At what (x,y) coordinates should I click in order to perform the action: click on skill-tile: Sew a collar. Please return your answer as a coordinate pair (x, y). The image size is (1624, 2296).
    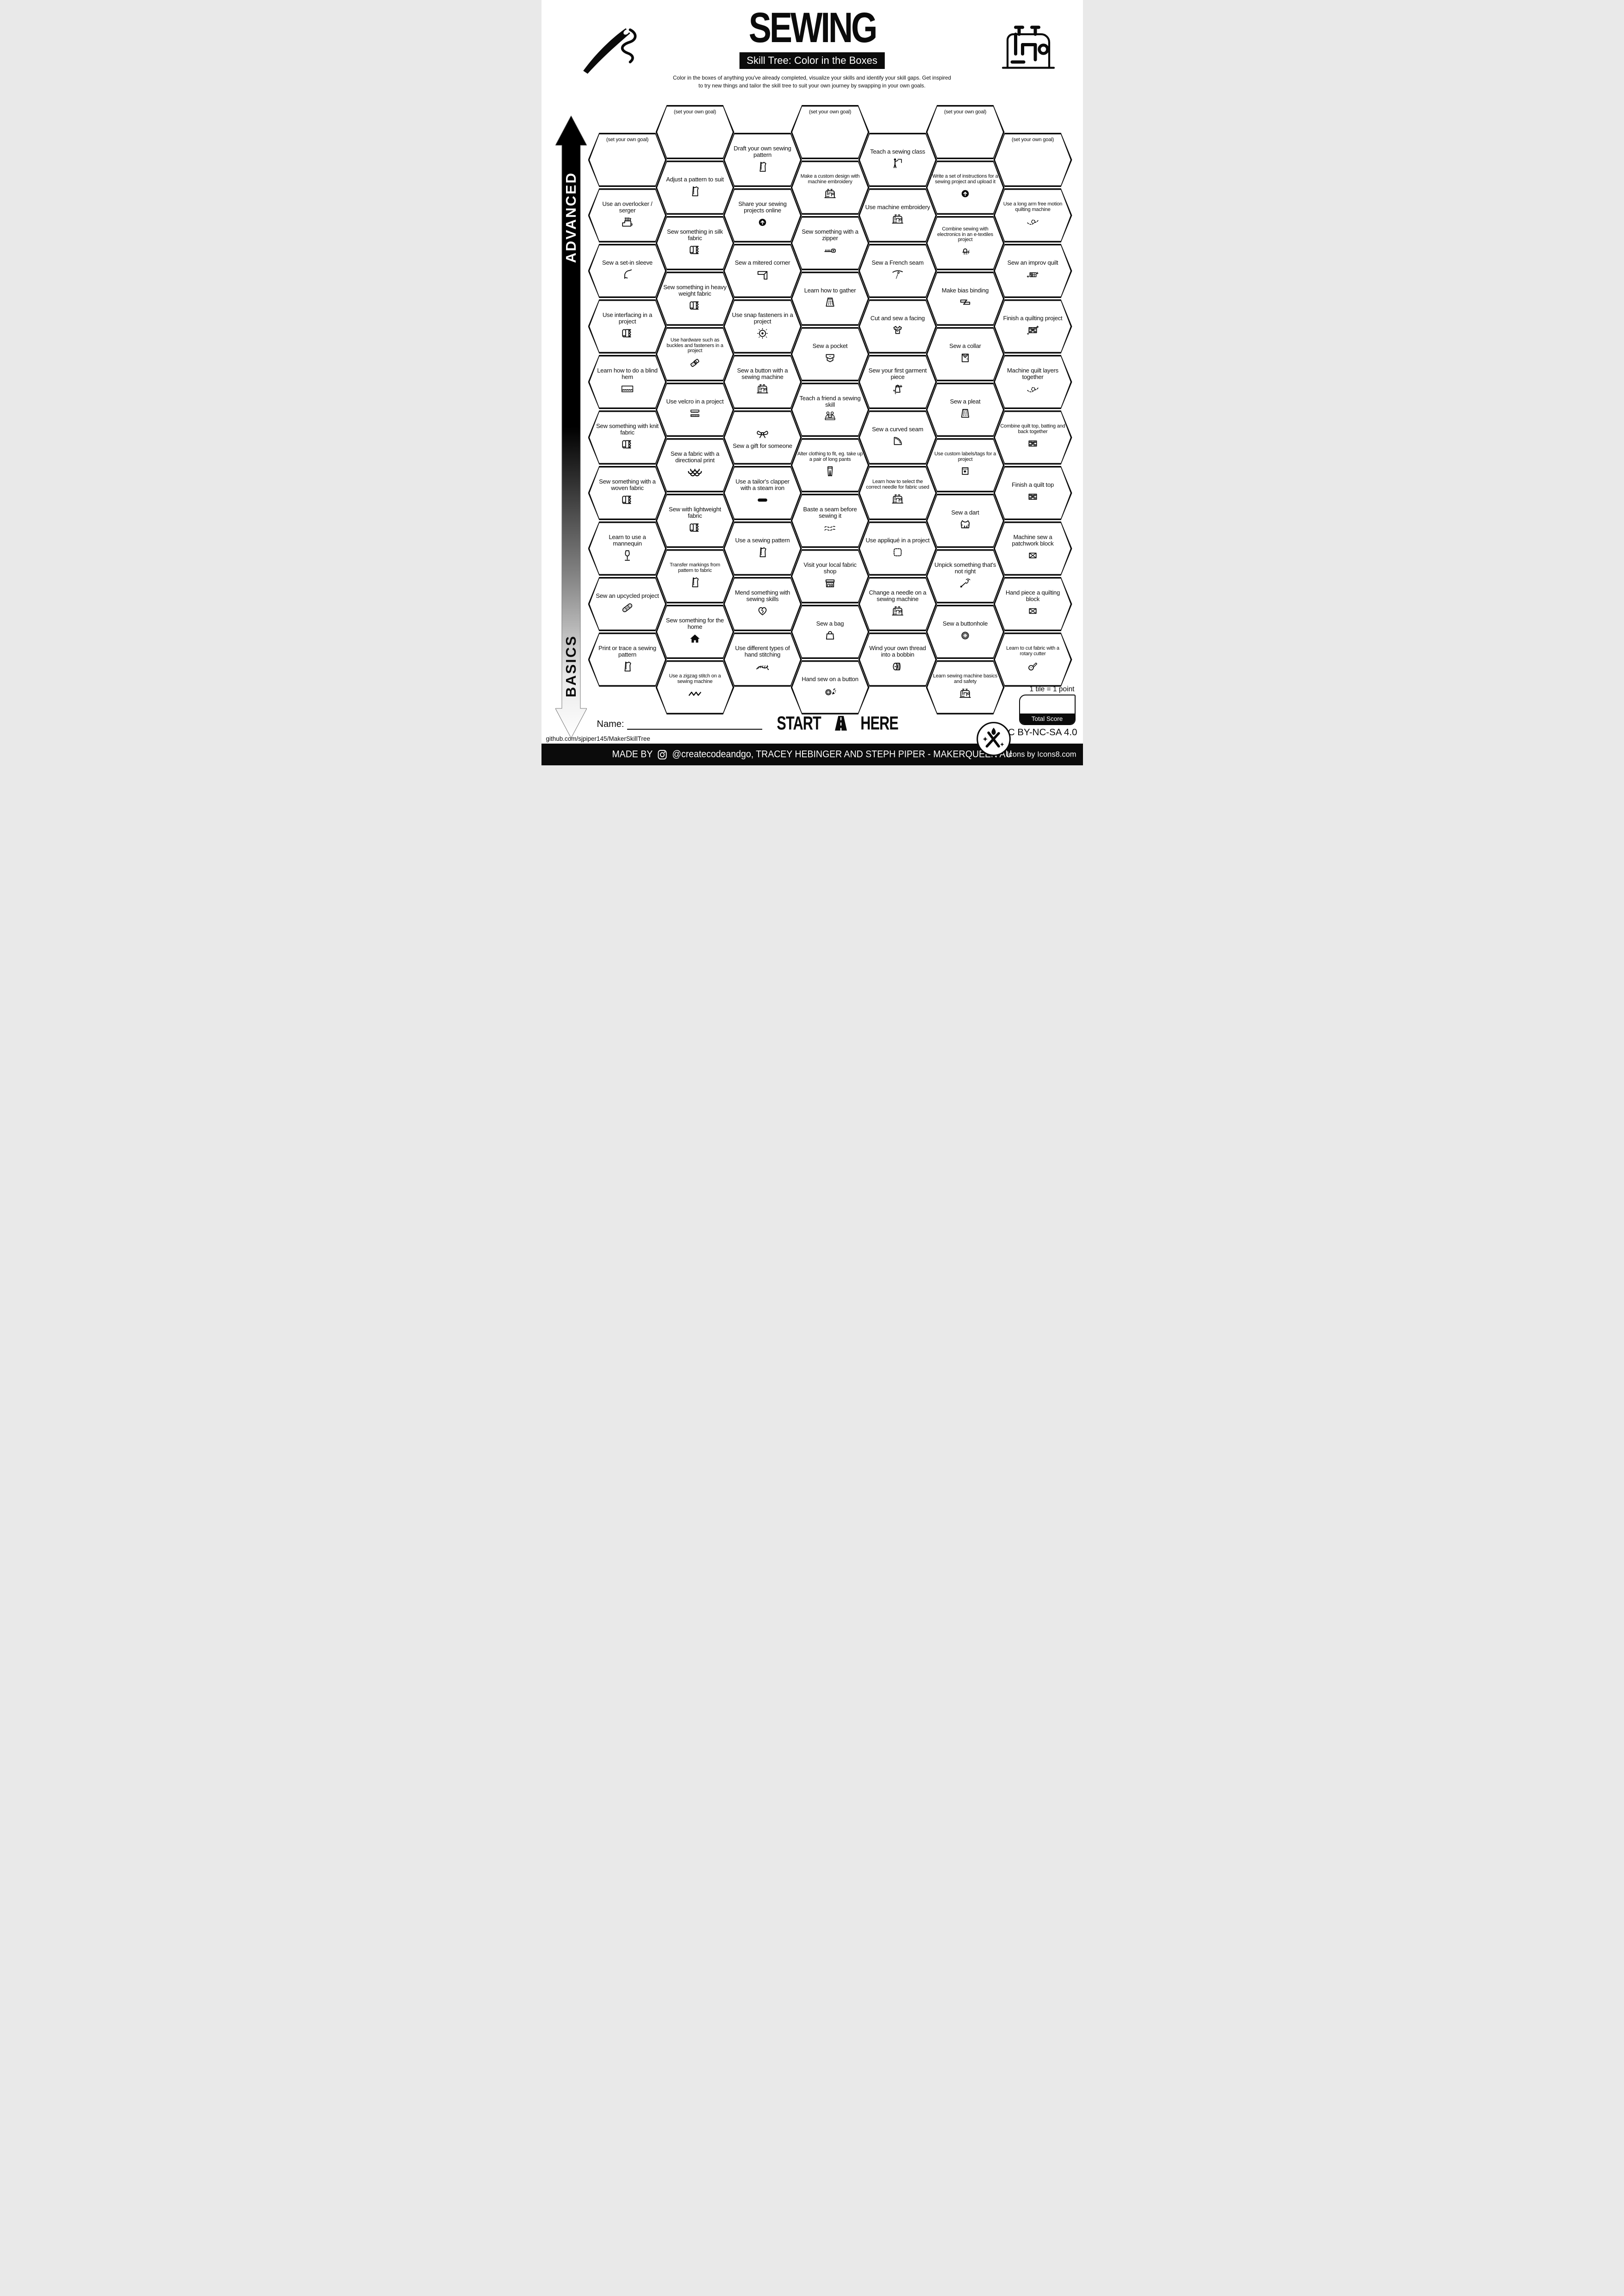
    Looking at the image, I should click on (965, 354).